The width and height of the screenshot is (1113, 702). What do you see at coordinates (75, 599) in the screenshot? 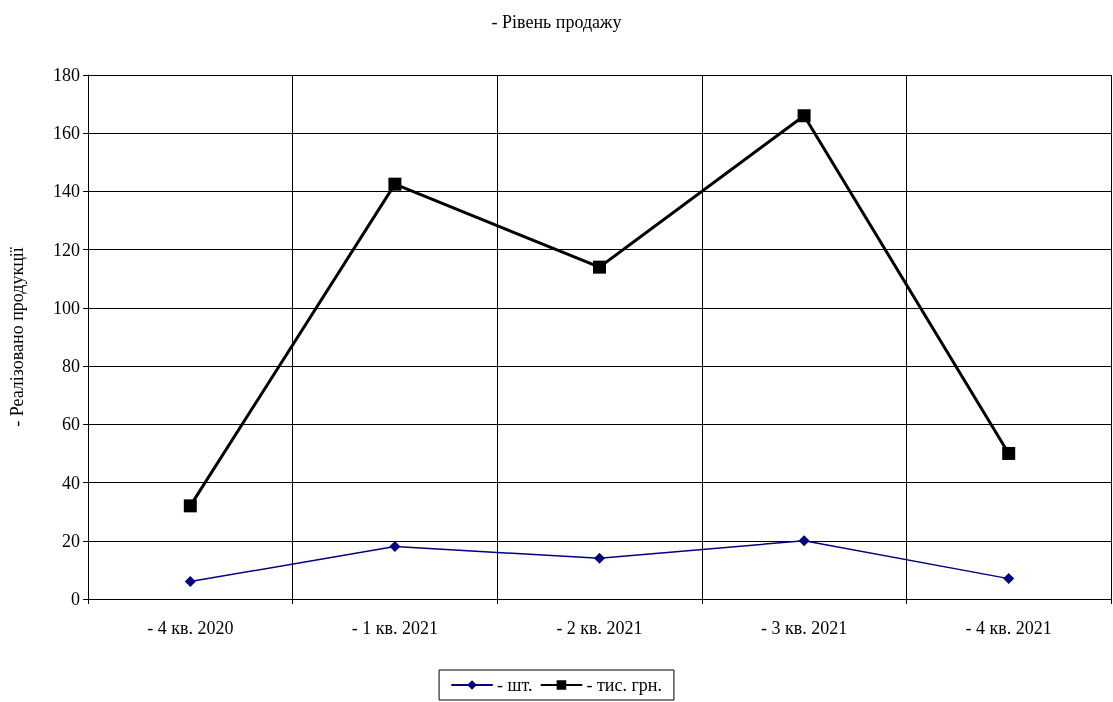
I see `y-tick-label: 0` at bounding box center [75, 599].